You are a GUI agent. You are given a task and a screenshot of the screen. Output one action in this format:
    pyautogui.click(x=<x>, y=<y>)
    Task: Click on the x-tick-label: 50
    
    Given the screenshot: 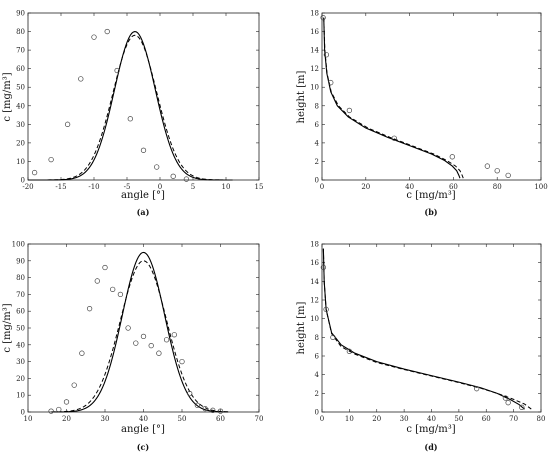 What is the action you would take?
    pyautogui.click(x=458, y=419)
    